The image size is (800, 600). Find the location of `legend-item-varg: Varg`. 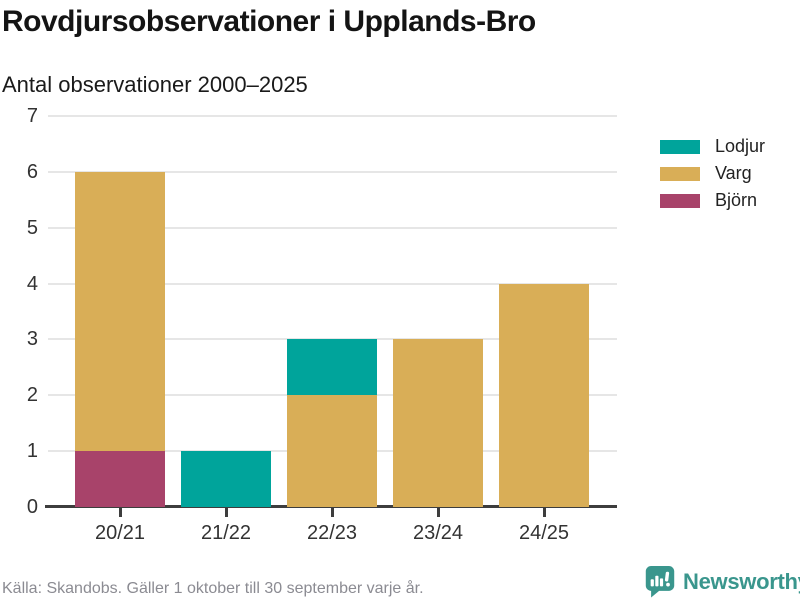

legend-item-varg: Varg is located at coordinates (712, 173).